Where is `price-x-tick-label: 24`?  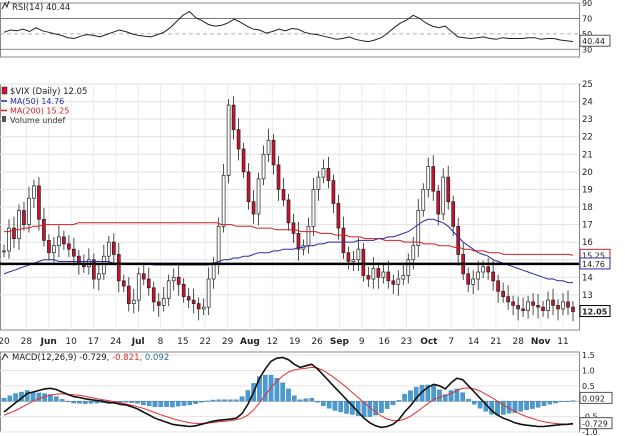 price-x-tick-label: 24 is located at coordinates (116, 342).